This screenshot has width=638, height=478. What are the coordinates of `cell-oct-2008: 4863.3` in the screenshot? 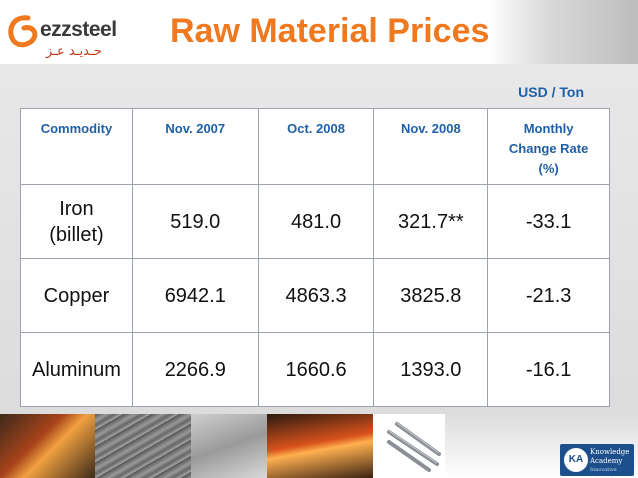 It's located at (316, 295).